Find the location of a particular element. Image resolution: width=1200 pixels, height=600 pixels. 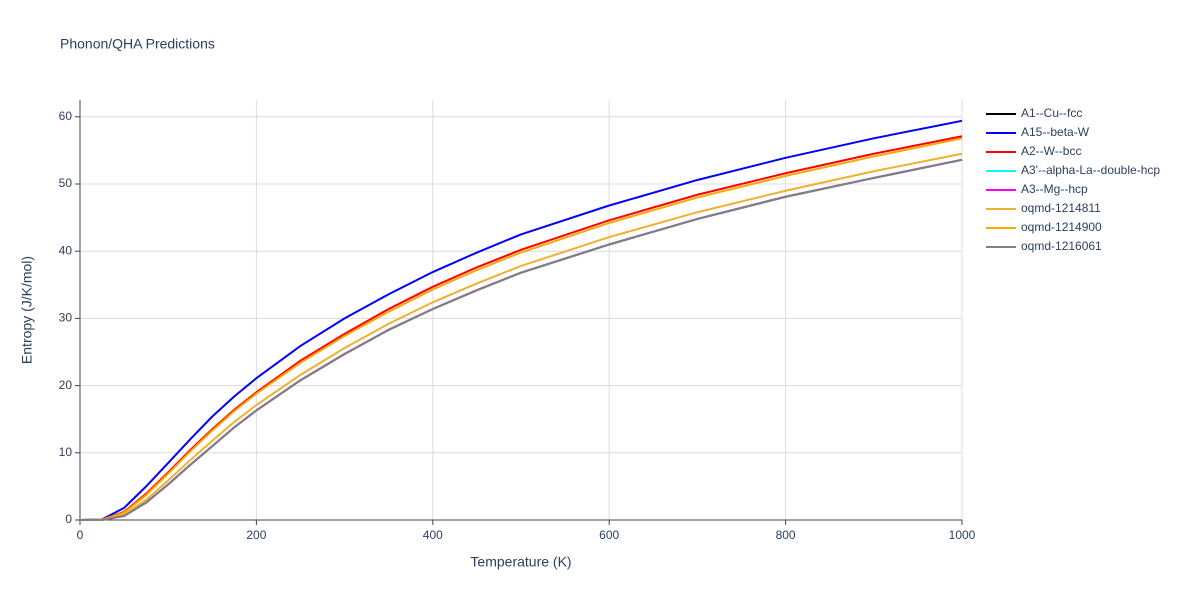

chart-title: Phonon/QHA Predictions is located at coordinates (137, 44).